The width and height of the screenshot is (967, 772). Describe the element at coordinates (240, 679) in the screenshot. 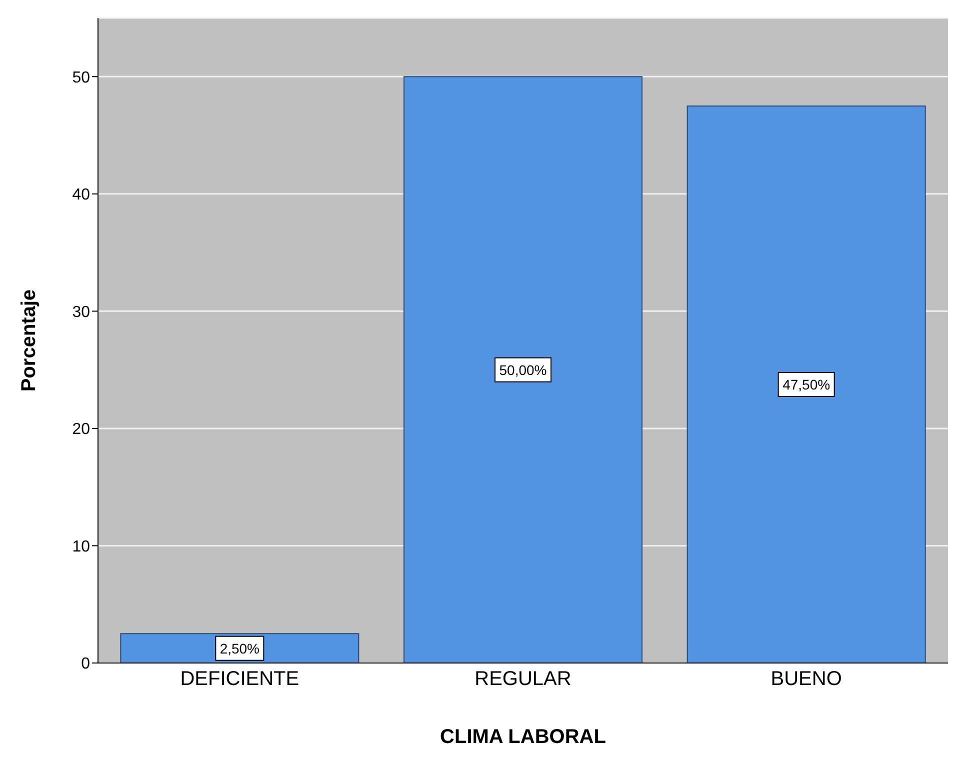

I see `x-tick-label: DEFICIENTE` at that location.